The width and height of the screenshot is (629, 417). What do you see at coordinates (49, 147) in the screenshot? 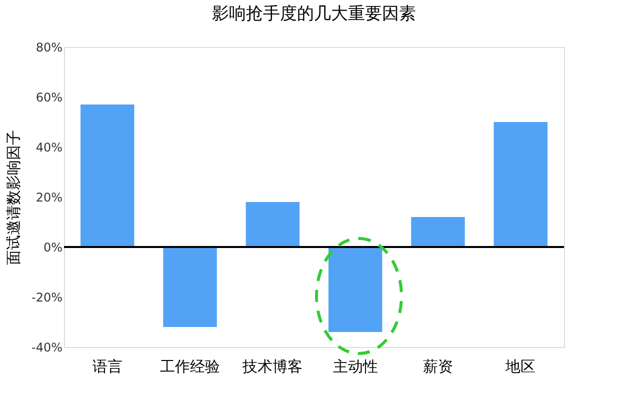
I see `y-tick-label: 40%` at bounding box center [49, 147].